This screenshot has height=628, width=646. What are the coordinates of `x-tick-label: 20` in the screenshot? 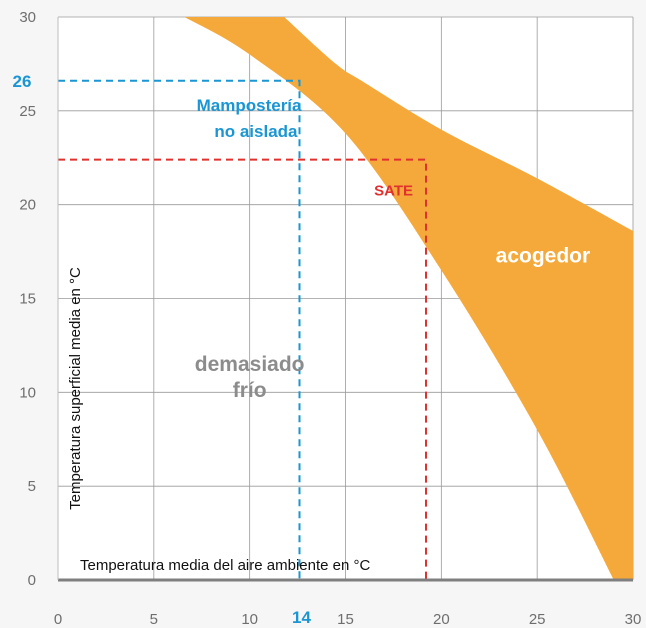 It's located at (441, 619).